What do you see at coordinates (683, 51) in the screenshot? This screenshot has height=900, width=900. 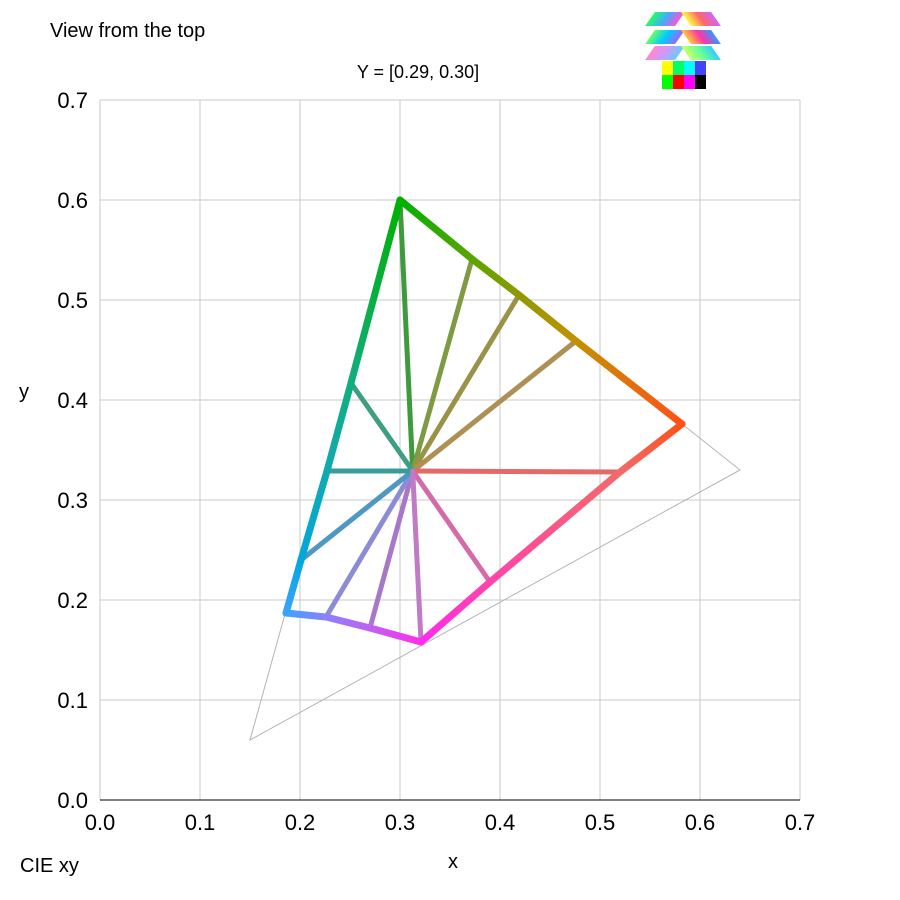 I see `view-selector-icon` at bounding box center [683, 51].